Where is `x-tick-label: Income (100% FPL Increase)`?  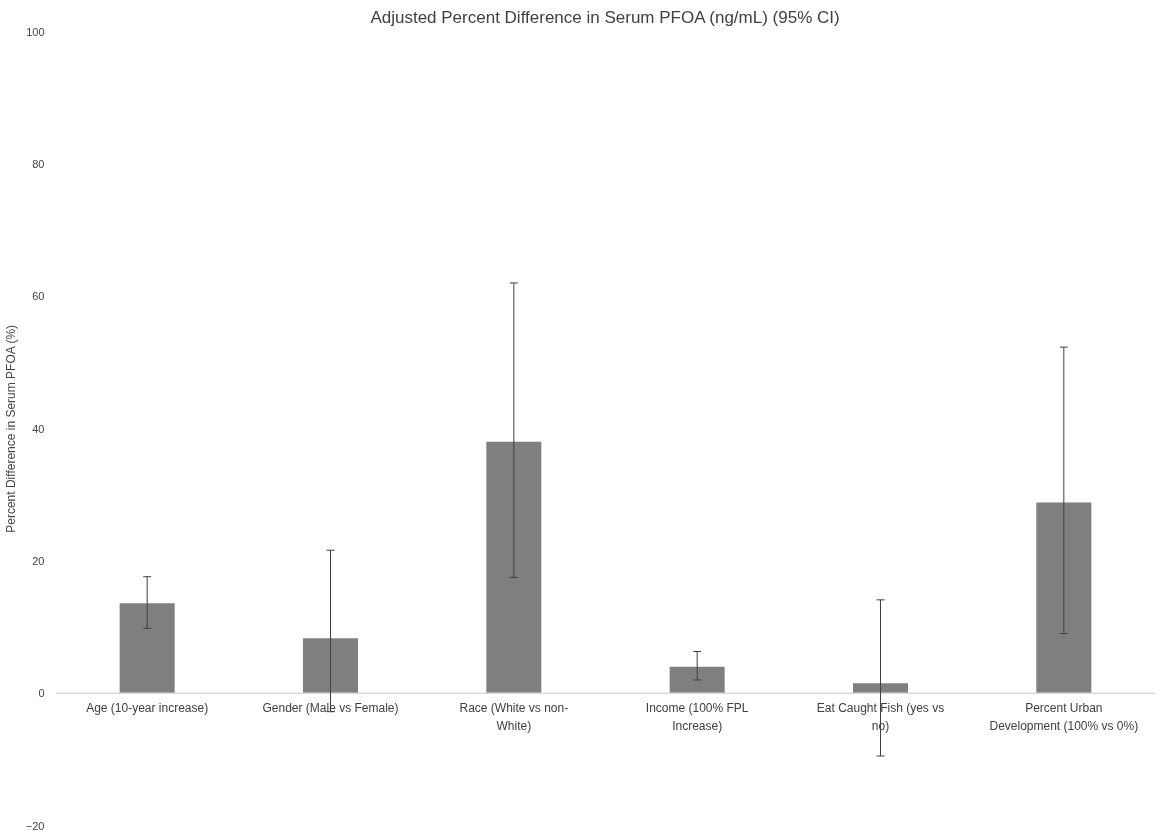 x-tick-label: Income (100% FPL Increase) is located at coordinates (697, 717).